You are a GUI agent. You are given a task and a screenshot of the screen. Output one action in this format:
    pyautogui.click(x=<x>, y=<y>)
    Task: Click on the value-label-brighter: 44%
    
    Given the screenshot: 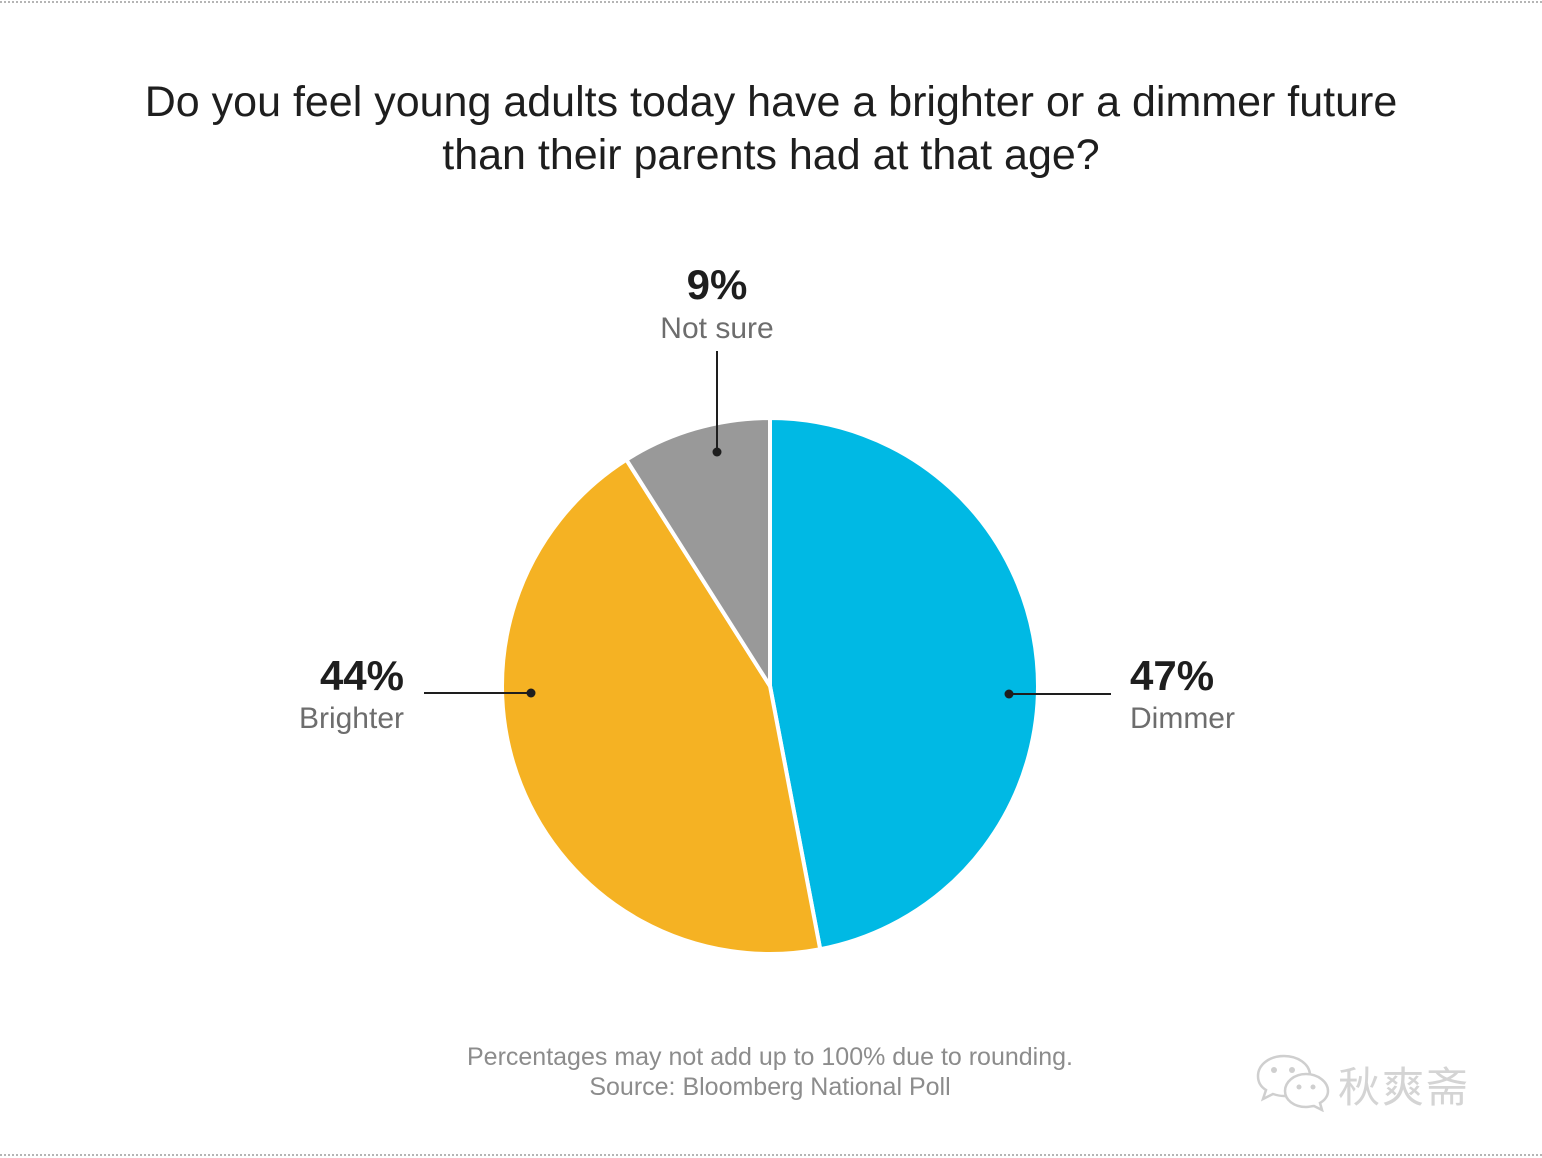 What is the action you would take?
    pyautogui.click(x=362, y=675)
    